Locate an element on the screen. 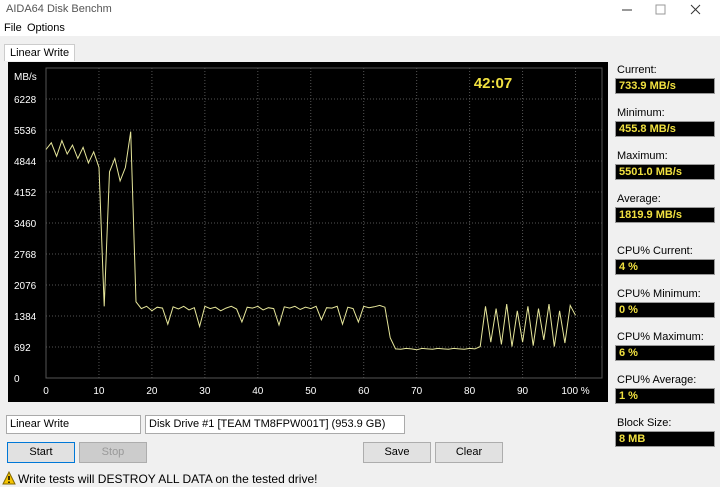 Image resolution: width=720 pixels, height=487 pixels. y-tick-label: 2768 is located at coordinates (25, 255).